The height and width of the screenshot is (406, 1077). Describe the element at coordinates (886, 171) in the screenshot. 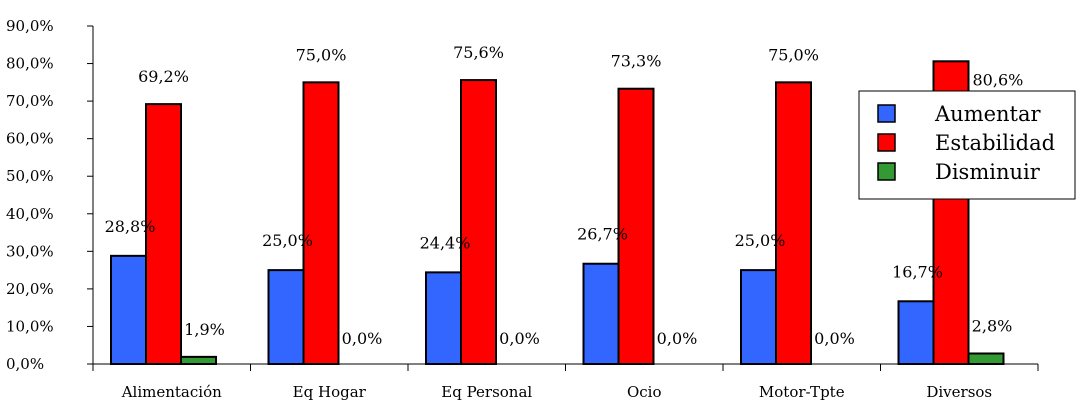

I see `legend-swatch-disminuir` at that location.